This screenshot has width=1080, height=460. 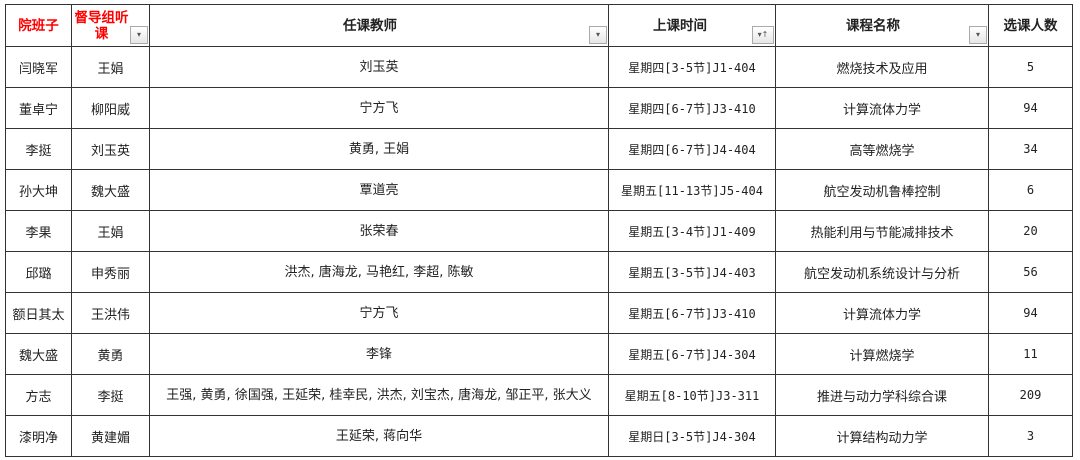 I want to click on course-cell: 航空发动机系统设计与分析, so click(x=882, y=272).